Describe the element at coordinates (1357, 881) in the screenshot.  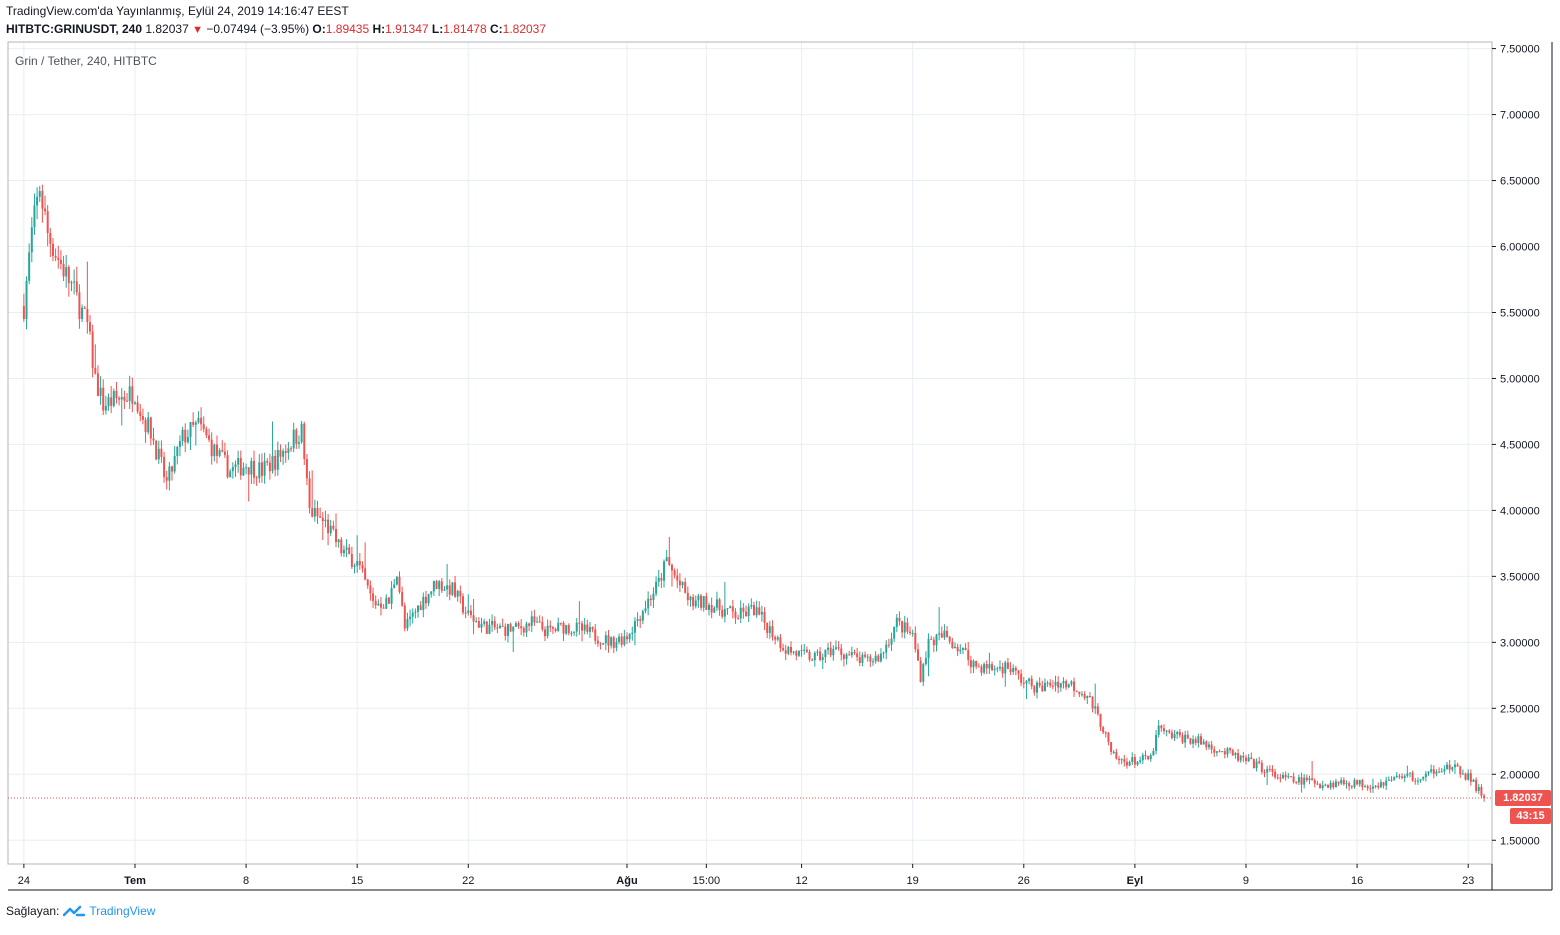
I see `x-tick-label: 16` at that location.